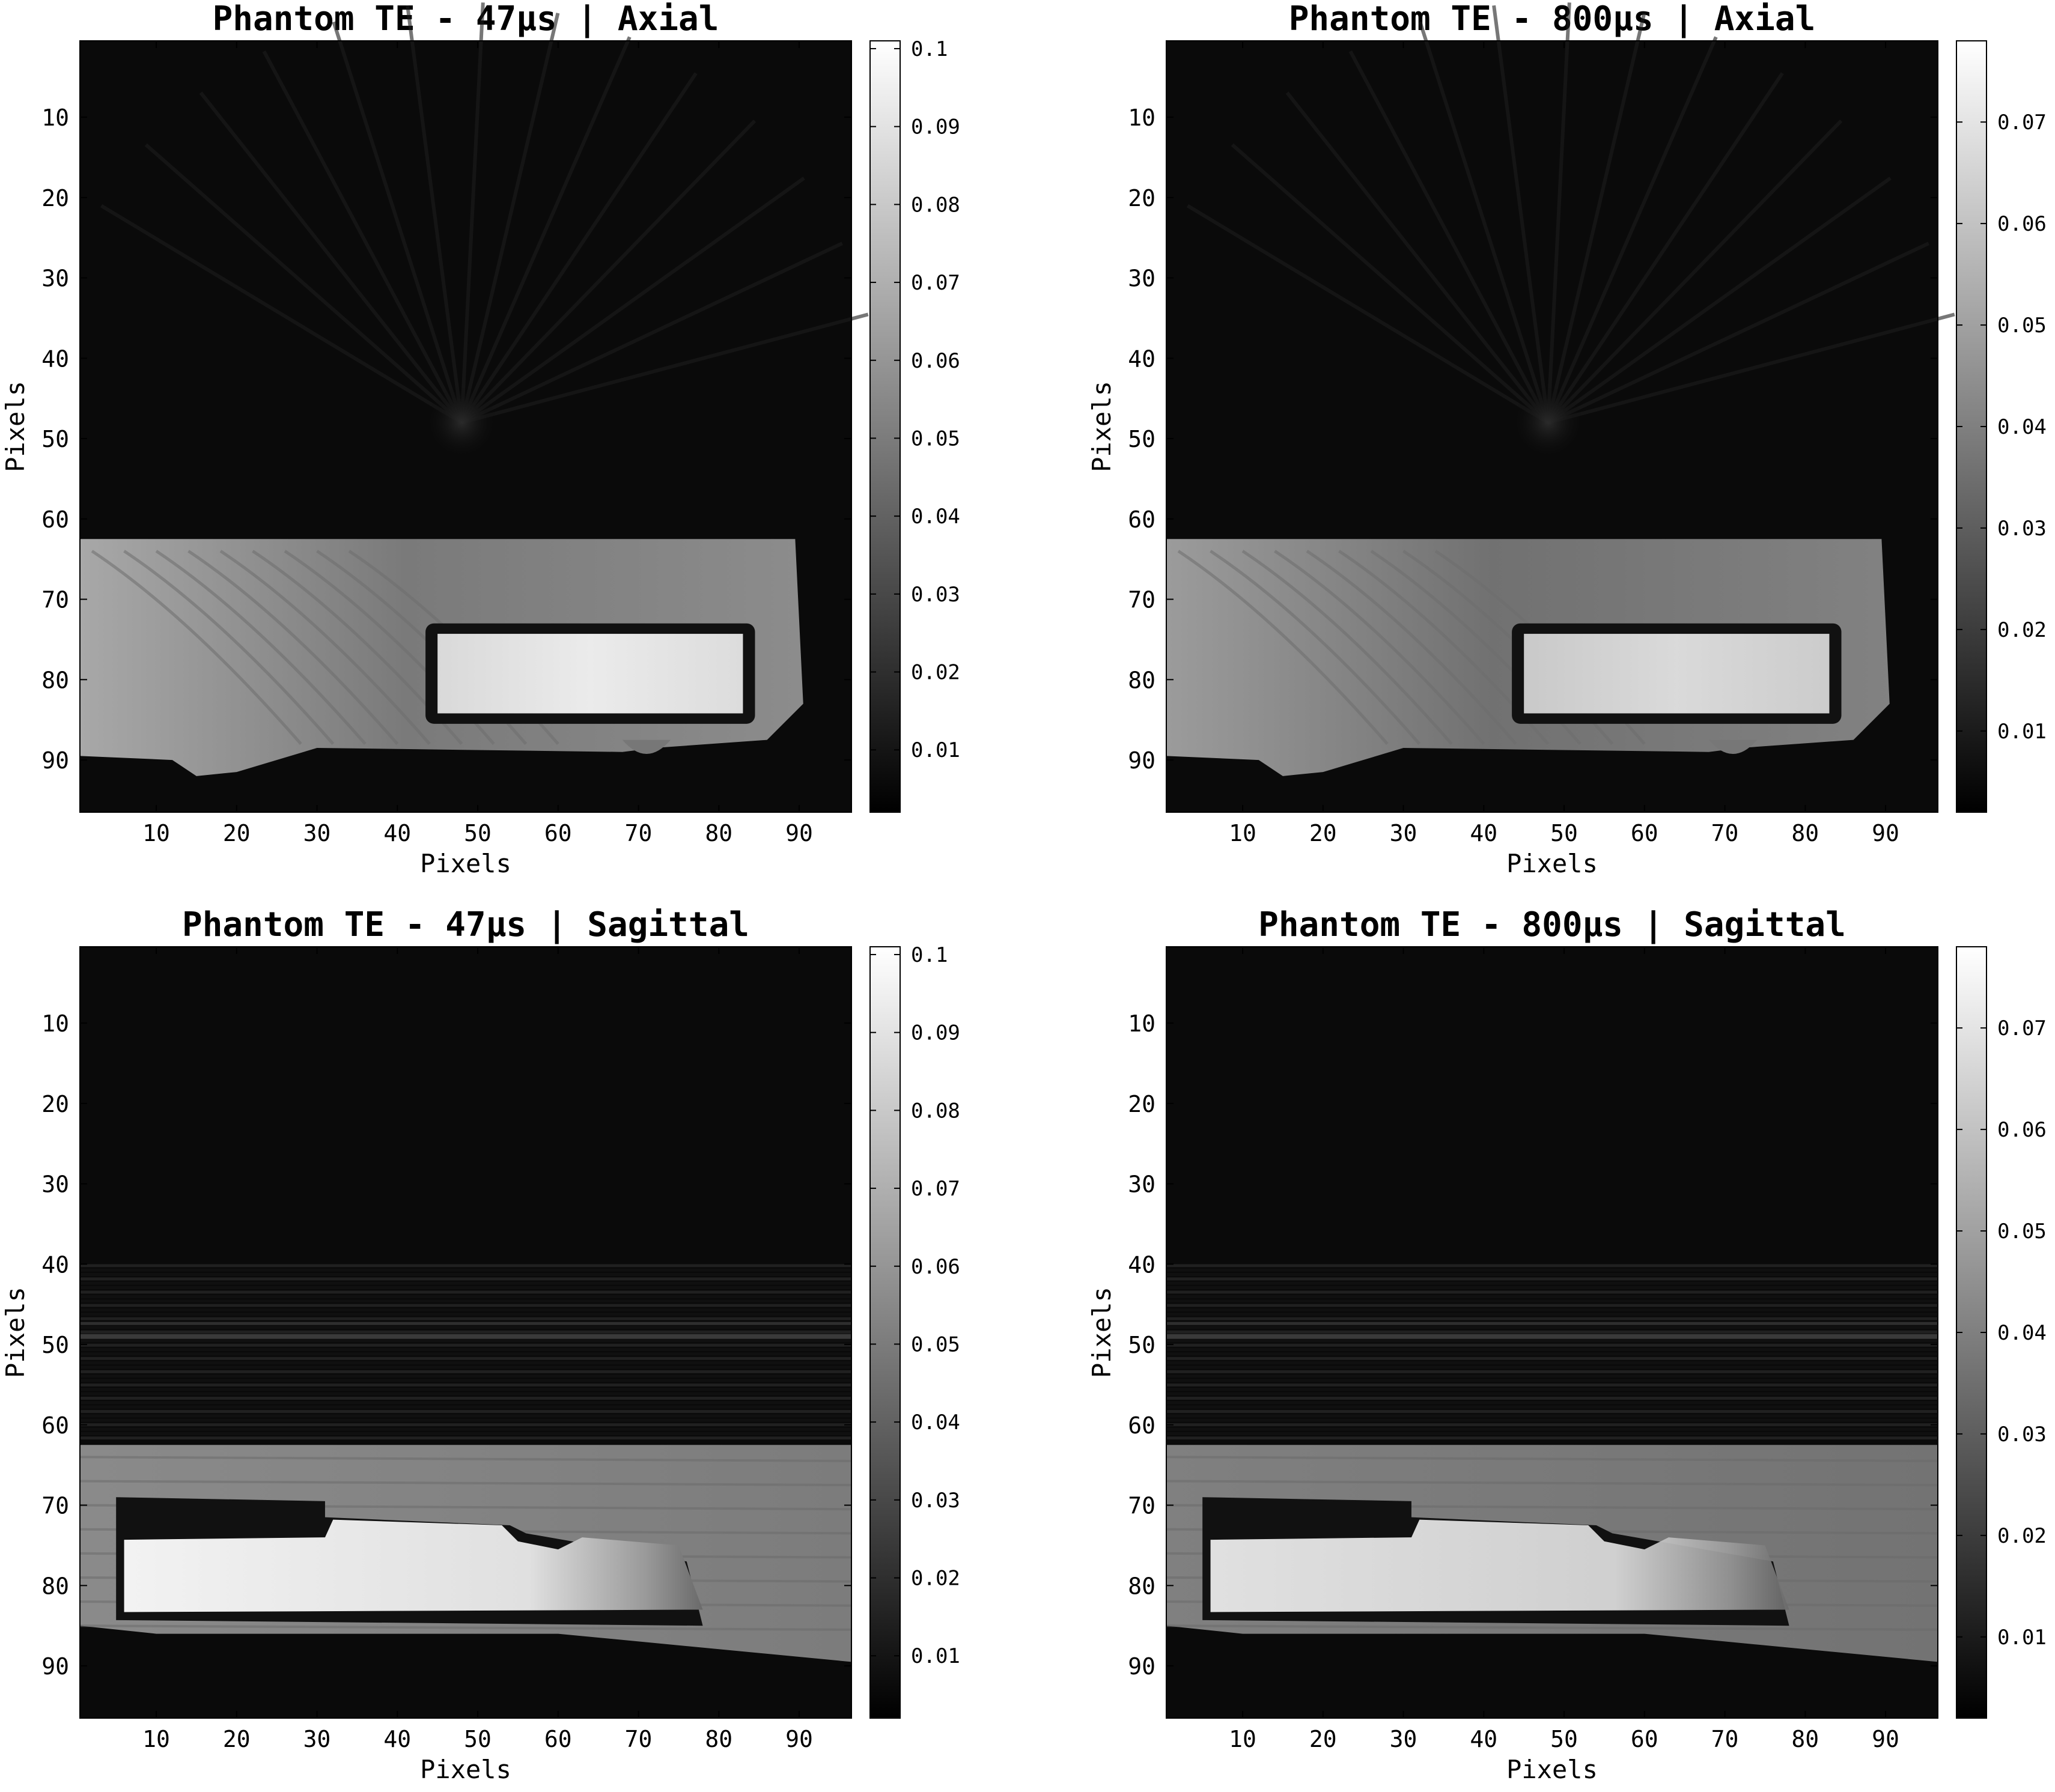  I want to click on panel-title: Phantom TE - 47μs | Sagittal, so click(465, 925).